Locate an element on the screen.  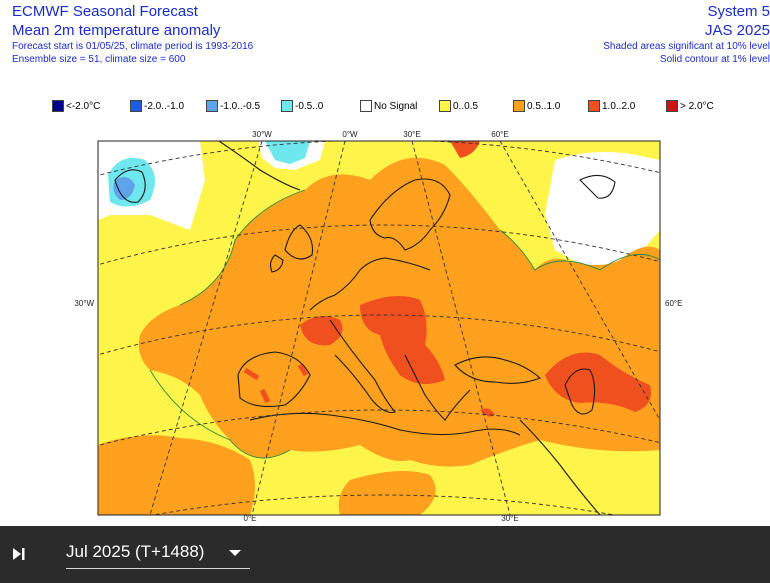
hot-anomaly-caspian is located at coordinates (598, 382).